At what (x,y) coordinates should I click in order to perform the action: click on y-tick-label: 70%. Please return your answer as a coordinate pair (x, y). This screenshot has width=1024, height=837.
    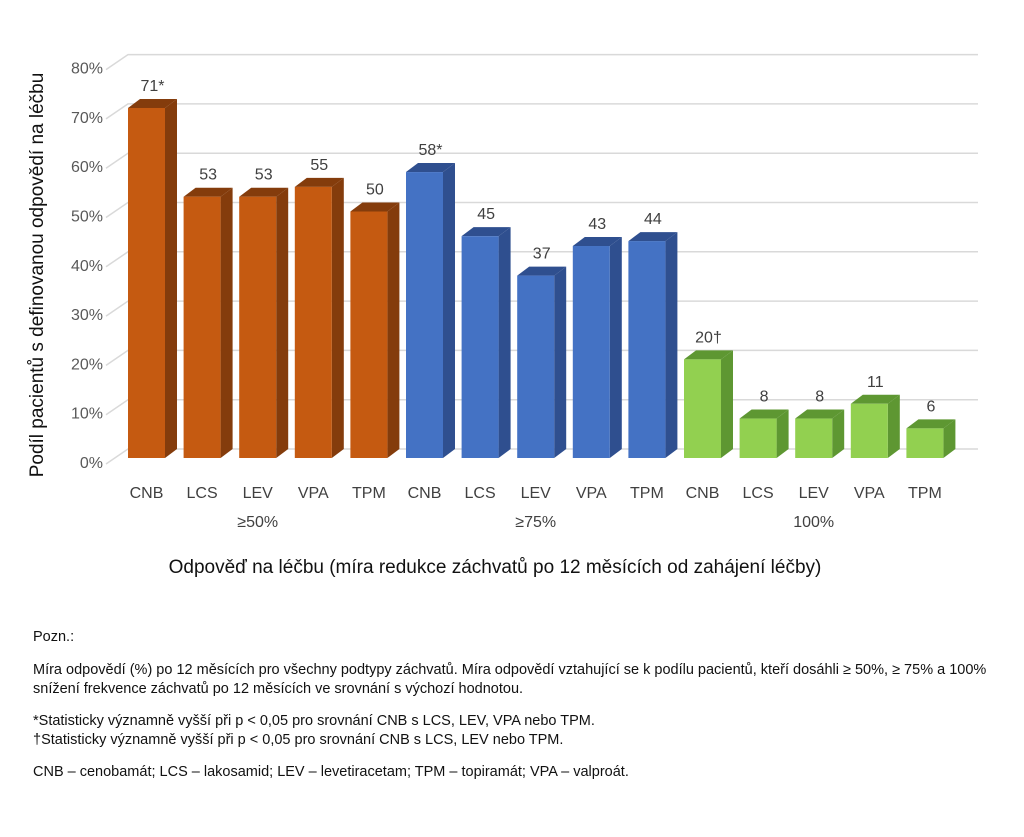
    Looking at the image, I should click on (87, 118).